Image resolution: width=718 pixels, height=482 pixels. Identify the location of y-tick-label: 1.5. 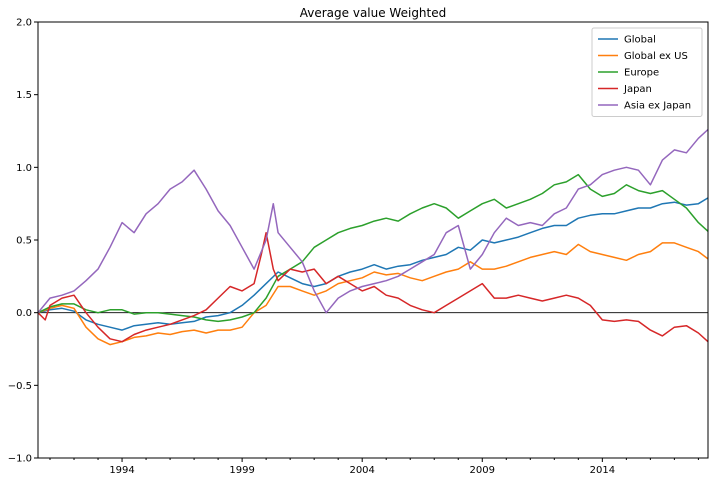
(24, 95).